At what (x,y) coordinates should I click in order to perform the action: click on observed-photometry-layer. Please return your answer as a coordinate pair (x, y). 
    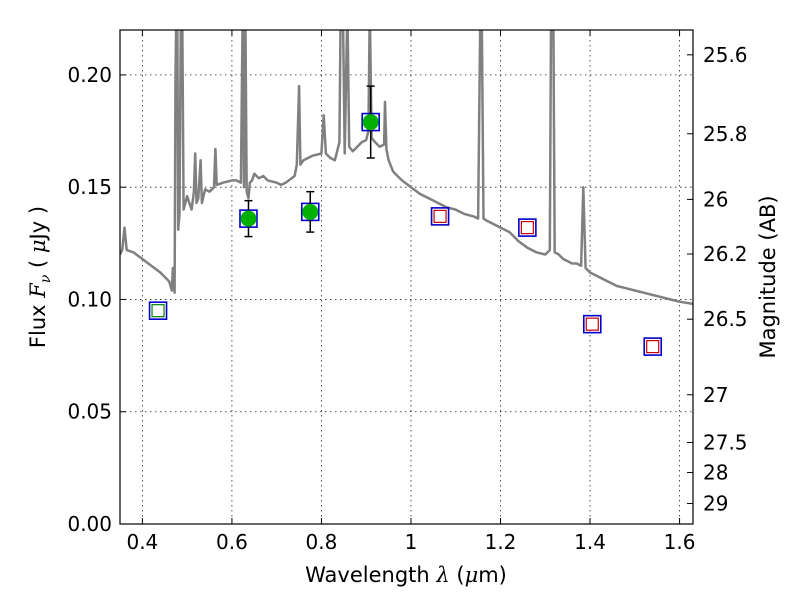
    Looking at the image, I should click on (309, 161).